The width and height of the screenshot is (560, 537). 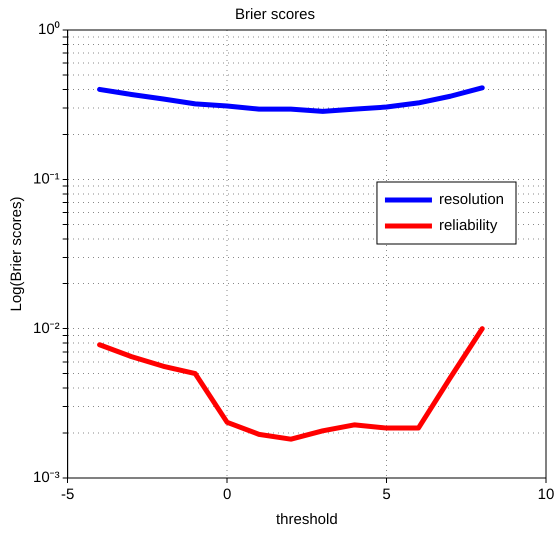 I want to click on x-tick-label: 0, so click(x=227, y=495).